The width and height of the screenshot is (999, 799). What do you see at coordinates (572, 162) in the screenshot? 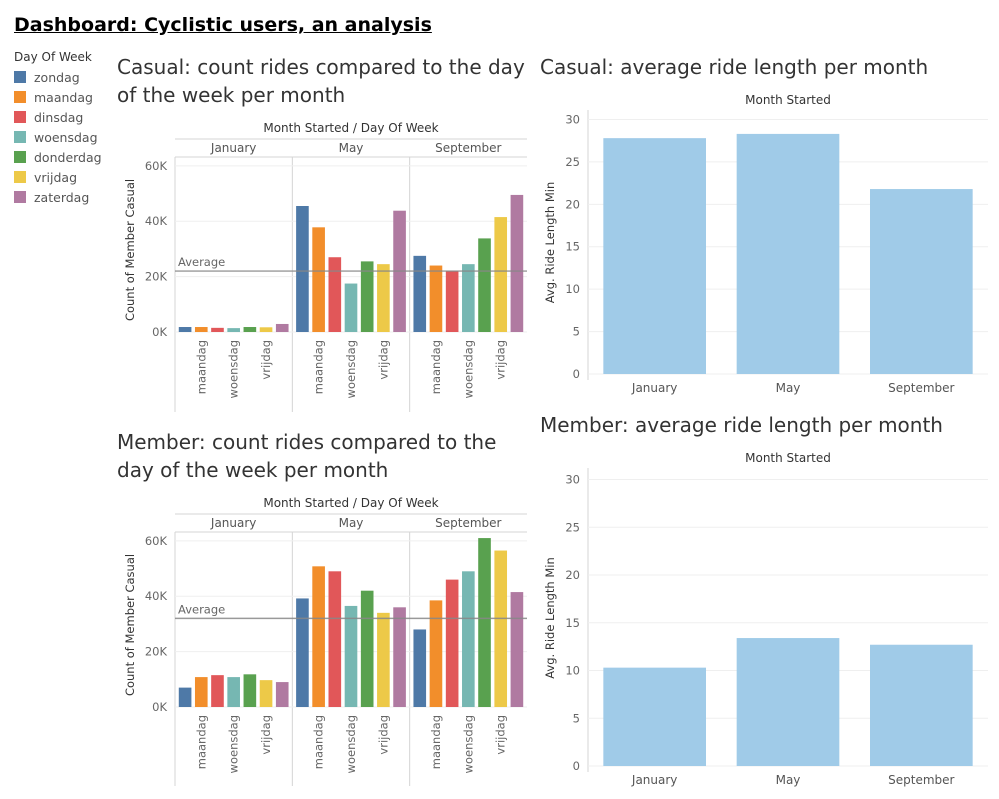
I see `casual_avg-y-tick-label: 25` at bounding box center [572, 162].